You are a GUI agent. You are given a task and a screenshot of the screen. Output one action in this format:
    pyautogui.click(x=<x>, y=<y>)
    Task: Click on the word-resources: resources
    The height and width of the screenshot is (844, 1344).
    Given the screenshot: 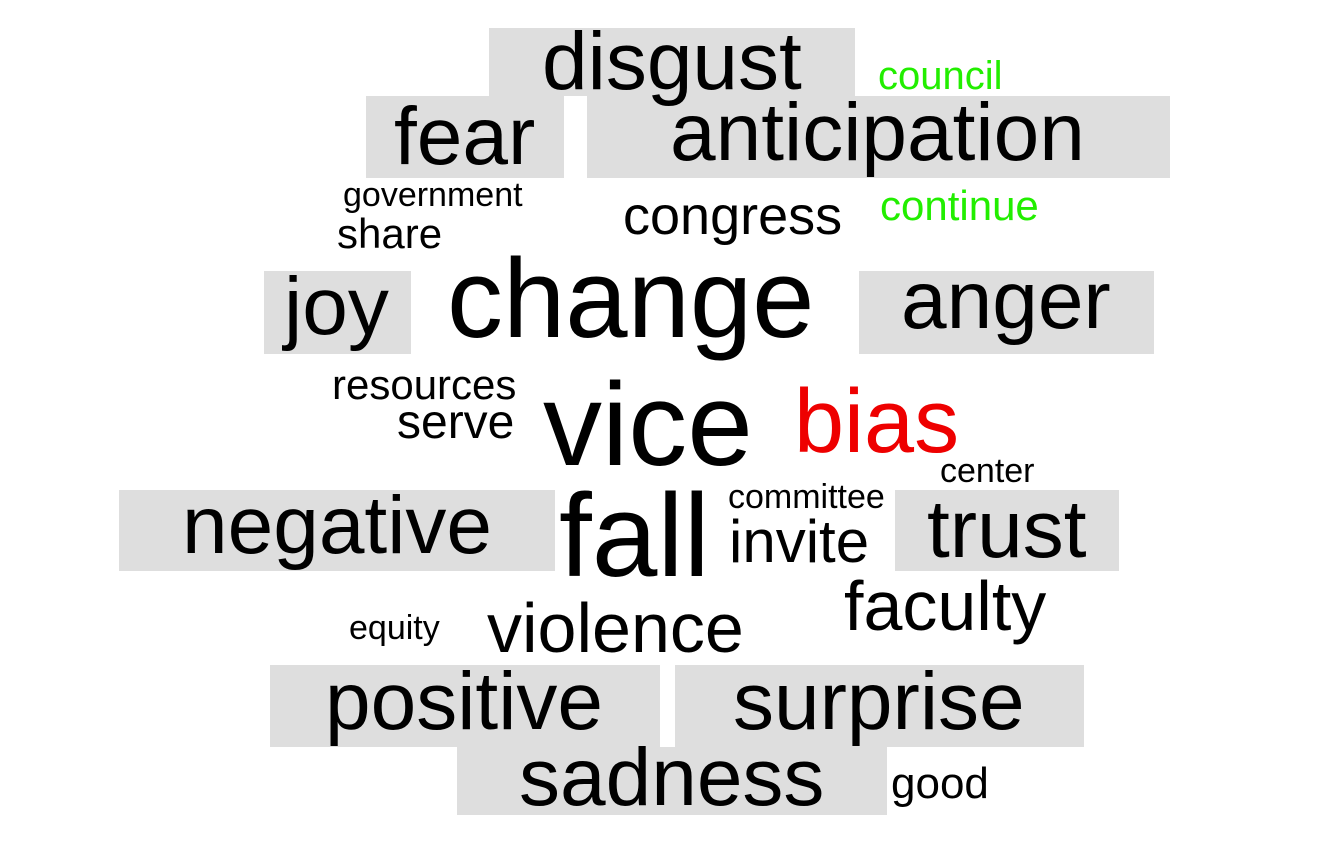 What is the action you would take?
    pyautogui.click(x=424, y=384)
    